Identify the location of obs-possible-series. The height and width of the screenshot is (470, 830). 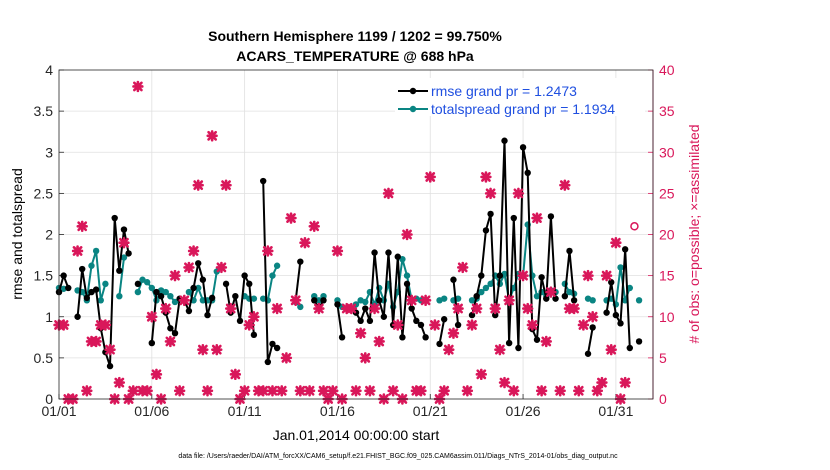
(634, 226).